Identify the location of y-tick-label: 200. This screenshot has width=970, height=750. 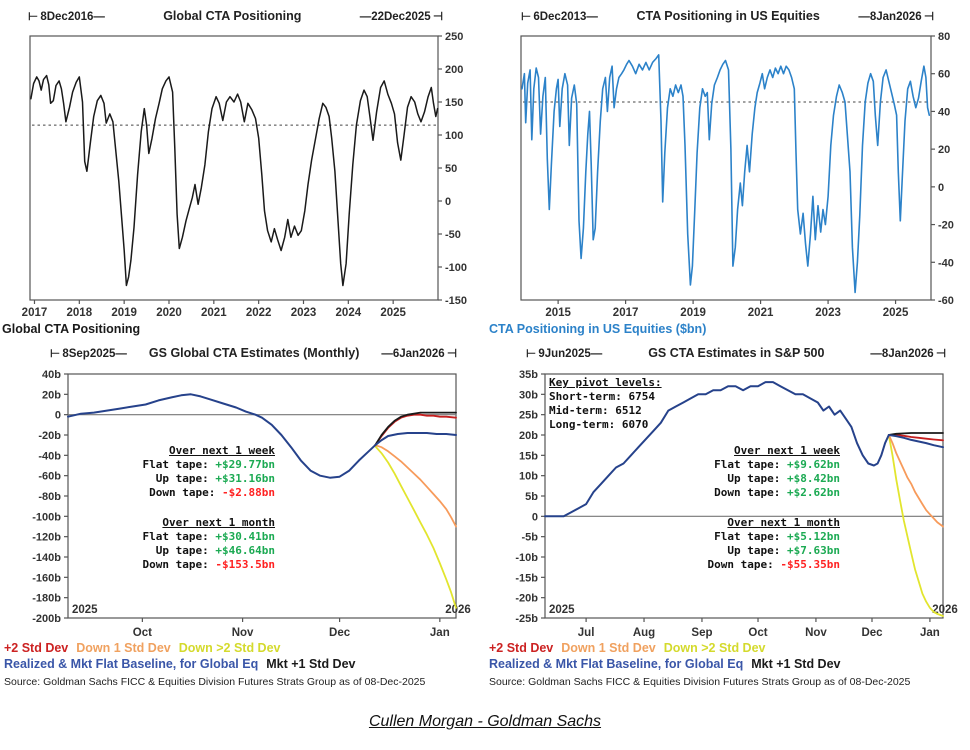
(454, 70).